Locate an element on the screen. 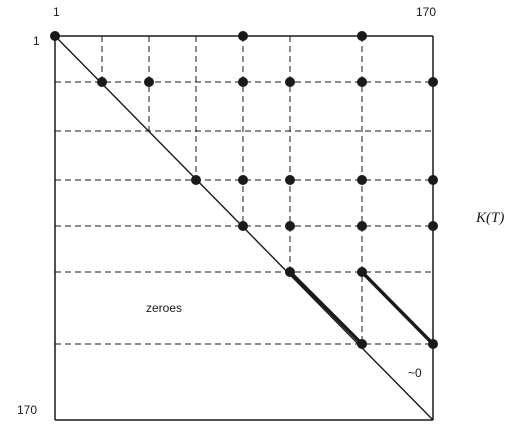  top-left-label: 1 is located at coordinates (56, 12).